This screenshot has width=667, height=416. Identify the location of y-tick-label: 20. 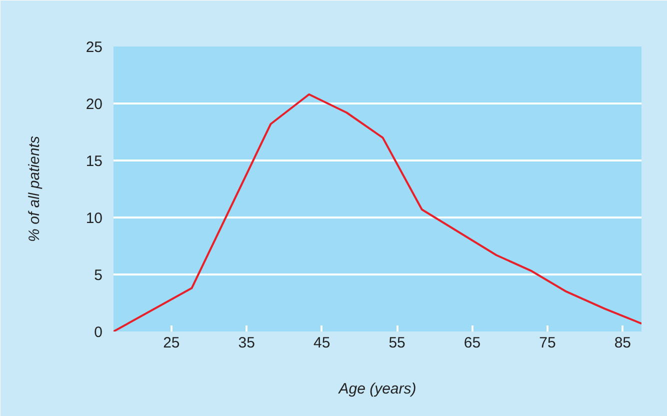
(94, 104).